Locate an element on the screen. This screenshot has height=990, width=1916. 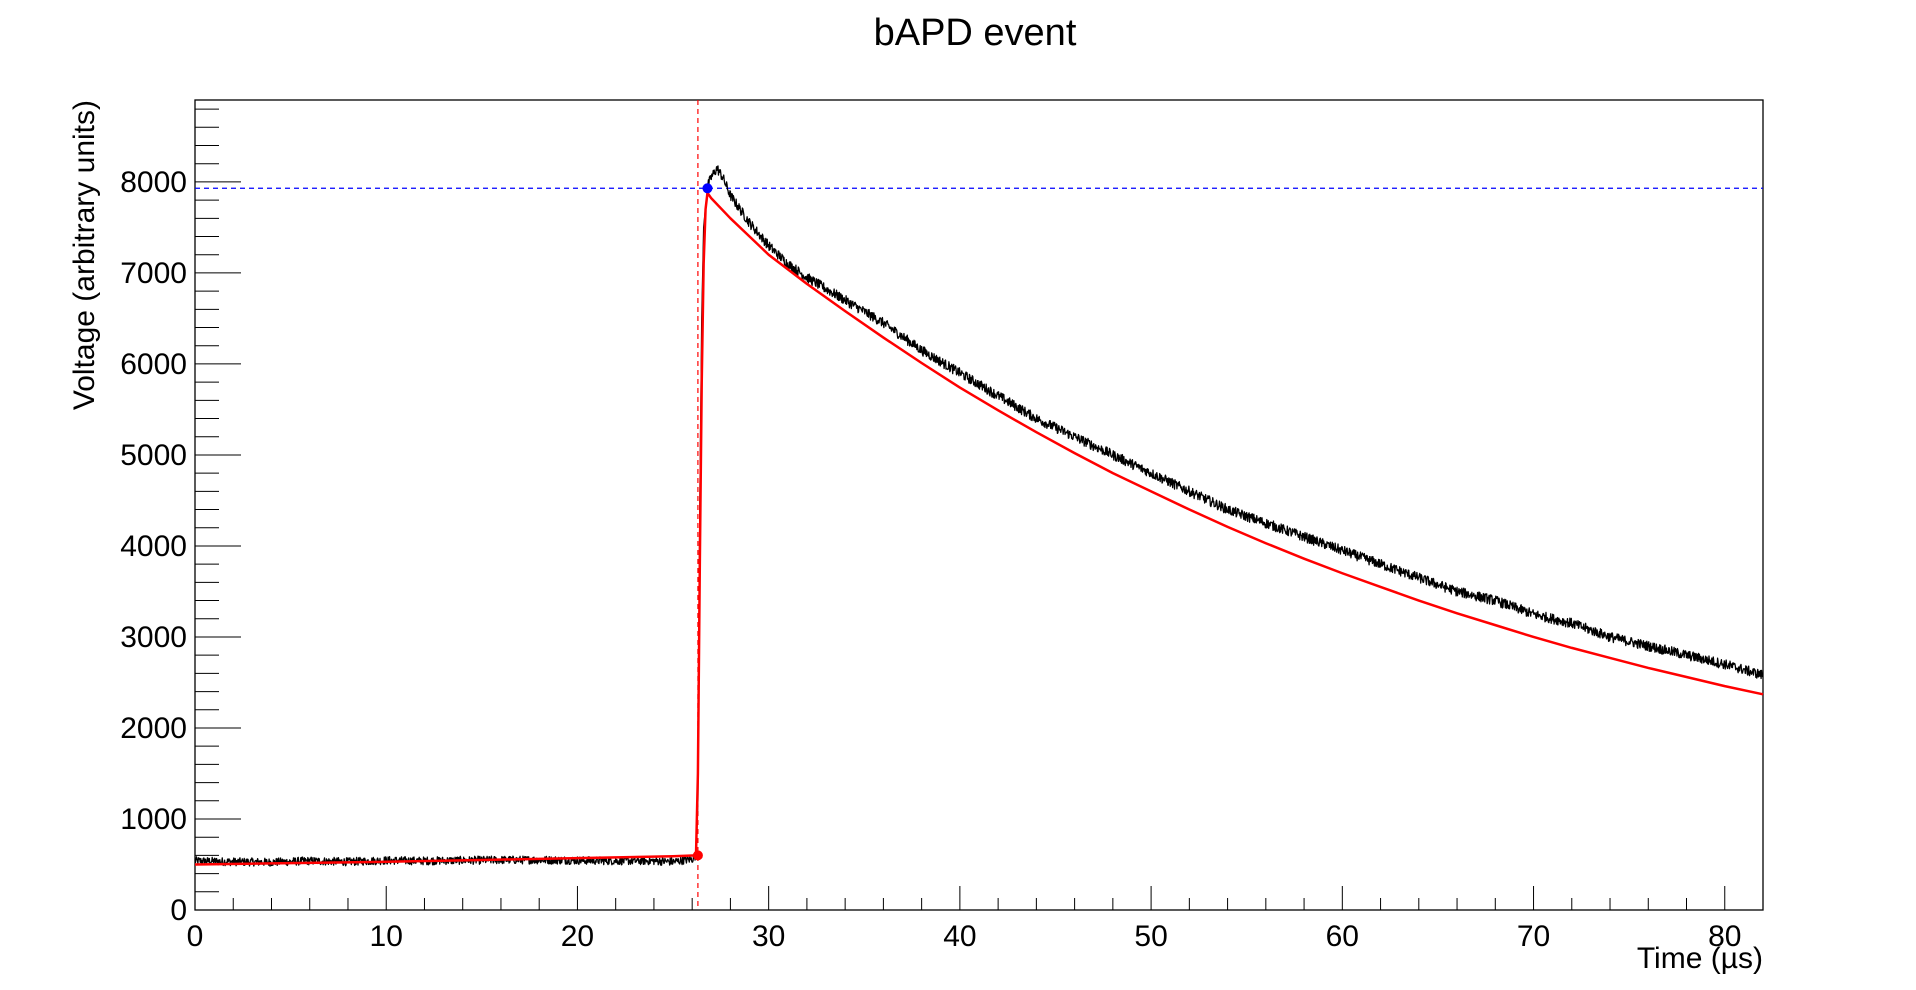
x-tick-label: 40 is located at coordinates (959, 936).